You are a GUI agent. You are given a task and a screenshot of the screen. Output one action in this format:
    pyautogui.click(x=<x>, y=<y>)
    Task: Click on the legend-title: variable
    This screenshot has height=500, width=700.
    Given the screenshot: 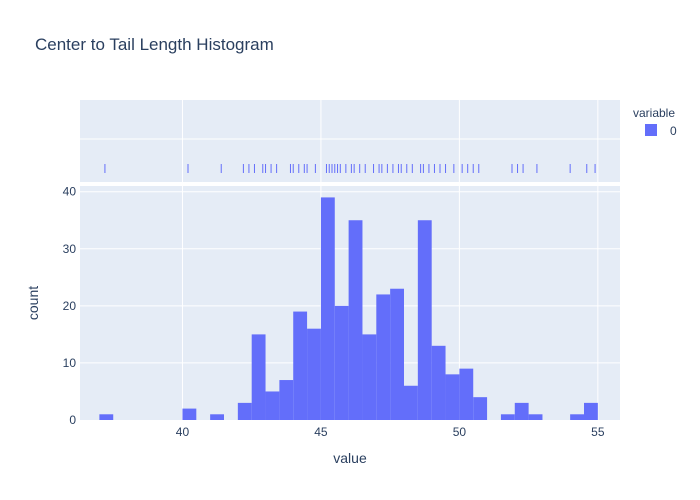 What is the action you would take?
    pyautogui.click(x=654, y=113)
    